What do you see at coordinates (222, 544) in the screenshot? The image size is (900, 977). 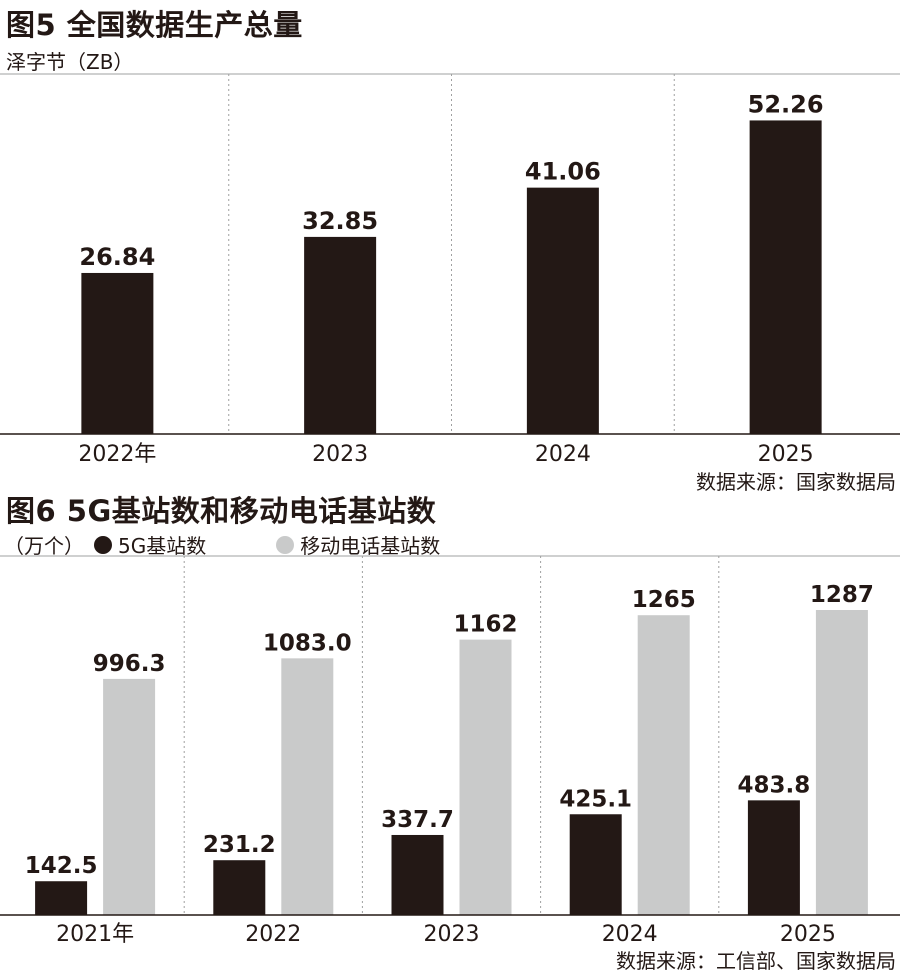 I see `figure6-legend: （万个） 5G基站数 移动电话基站数` at bounding box center [222, 544].